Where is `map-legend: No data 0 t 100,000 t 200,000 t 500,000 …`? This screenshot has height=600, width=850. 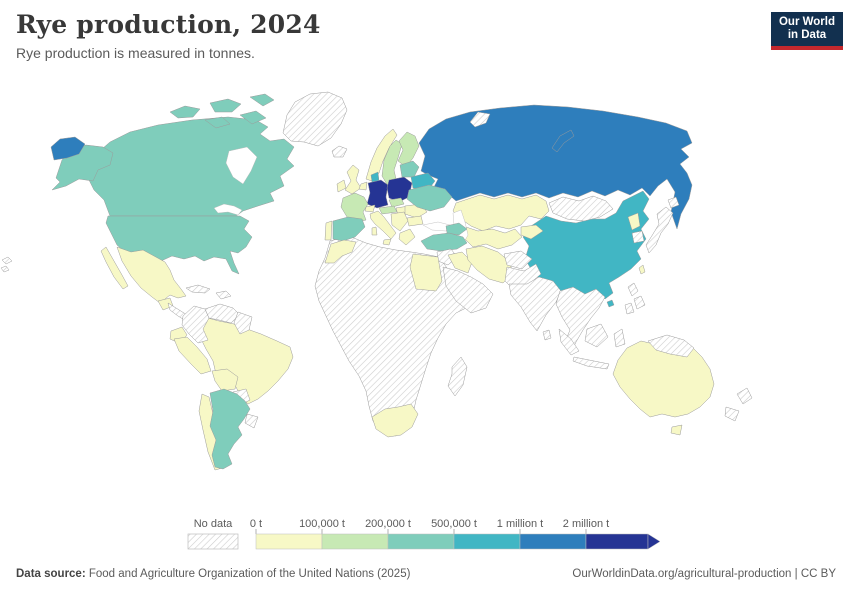 map-legend: No data 0 t 100,000 t 200,000 t 500,000 … is located at coordinates (424, 534).